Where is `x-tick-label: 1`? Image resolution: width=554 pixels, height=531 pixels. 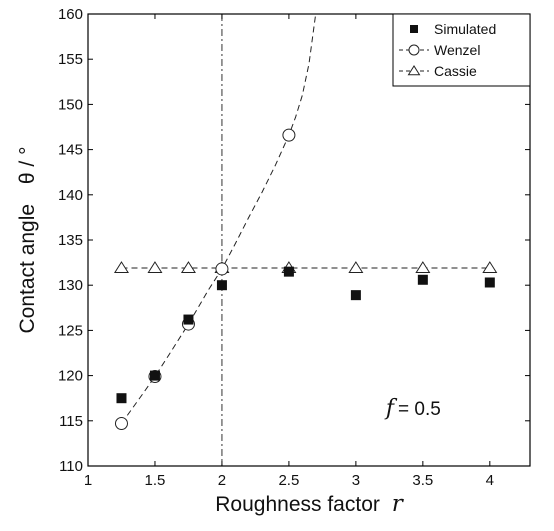 x-tick-label: 1 is located at coordinates (88, 480).